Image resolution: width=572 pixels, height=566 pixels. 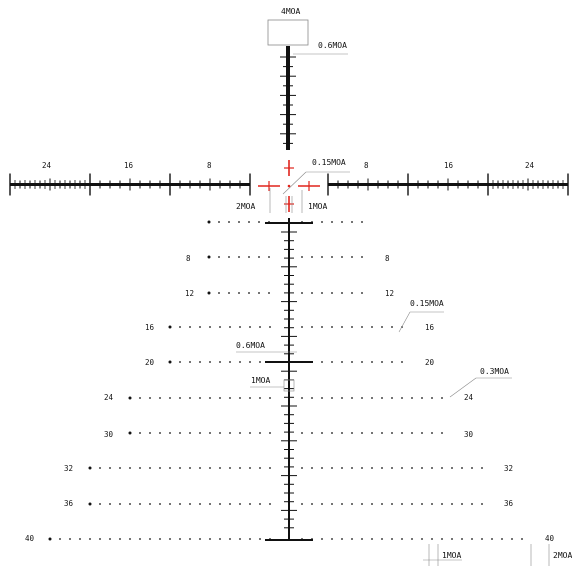 What do you see at coordinates (289, 186) in the screenshot?
I see `center-crosshair` at bounding box center [289, 186].